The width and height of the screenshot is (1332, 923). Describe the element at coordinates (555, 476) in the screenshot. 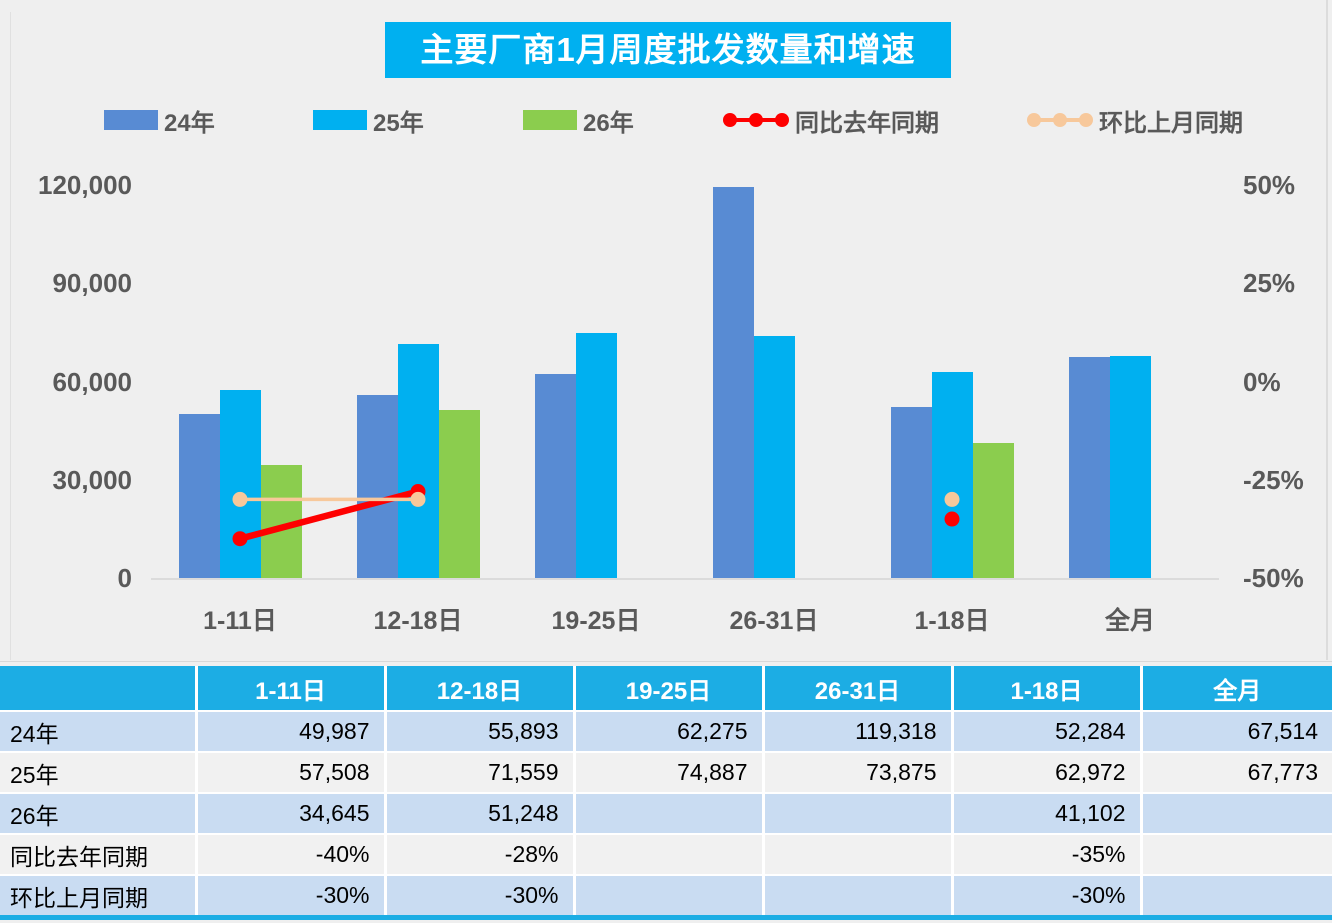

I see `bar-24年-19-25日` at that location.